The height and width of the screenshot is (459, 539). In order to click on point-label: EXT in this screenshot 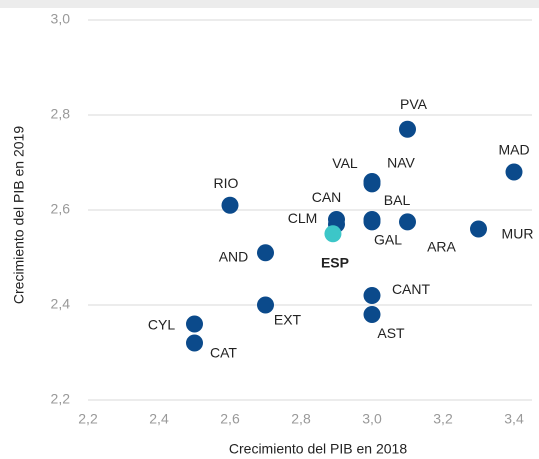, I will do `click(288, 320)`.